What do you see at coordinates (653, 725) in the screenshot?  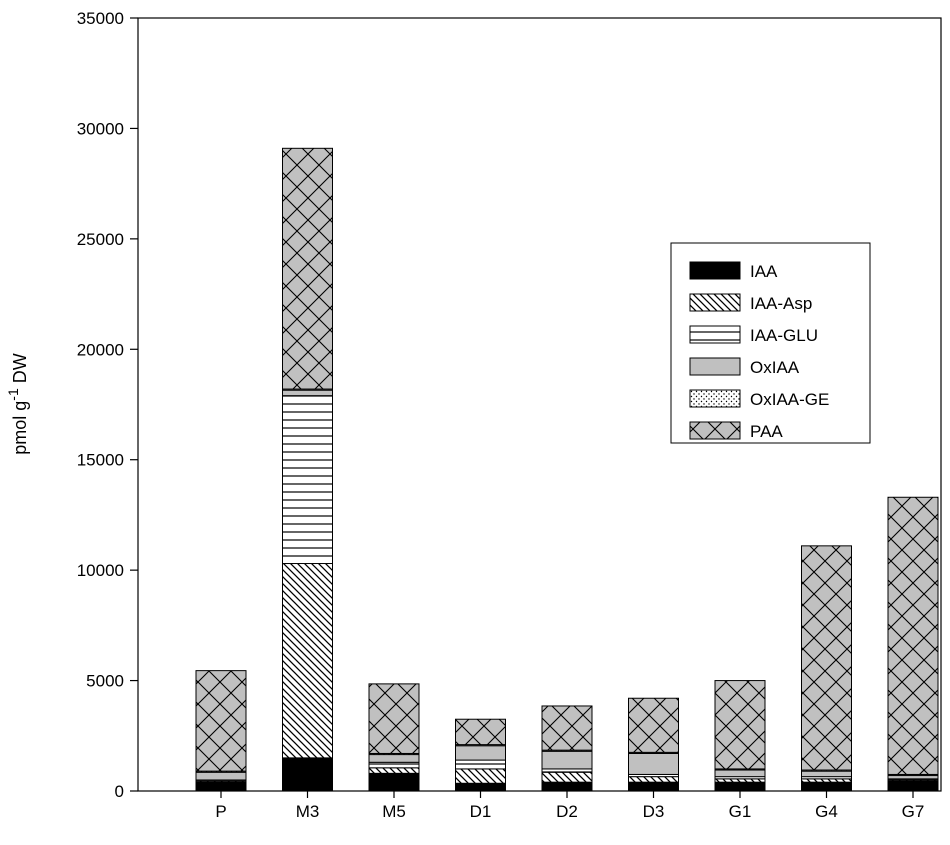 I see `bar-segment-D3-PAA` at bounding box center [653, 725].